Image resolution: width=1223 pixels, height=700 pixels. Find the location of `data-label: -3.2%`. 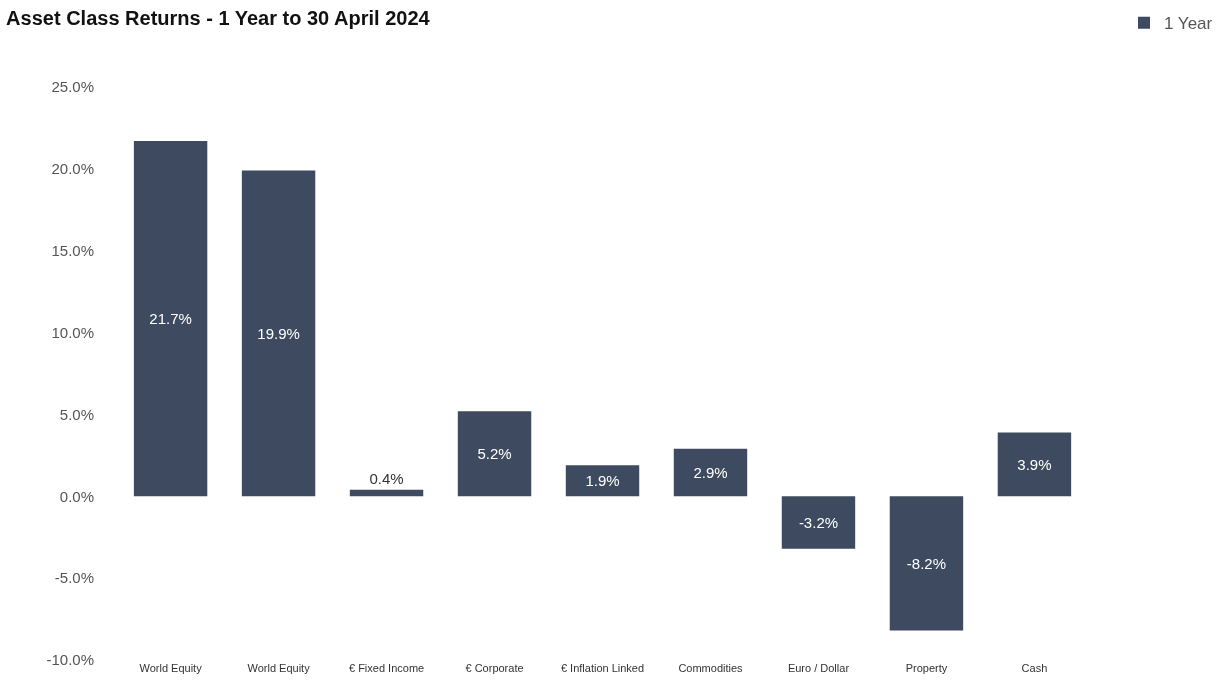

data-label: -3.2% is located at coordinates (818, 522).